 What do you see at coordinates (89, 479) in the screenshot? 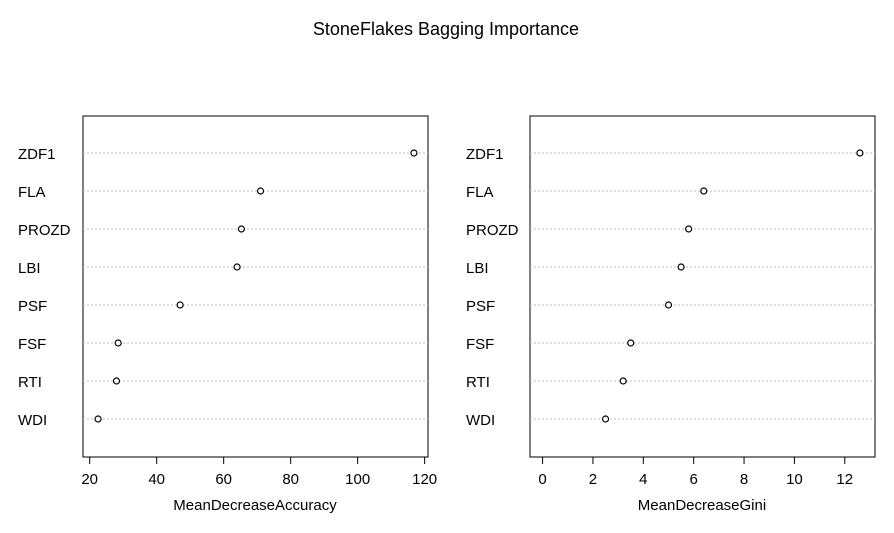
I see `x-tick-label: 20` at bounding box center [89, 479].